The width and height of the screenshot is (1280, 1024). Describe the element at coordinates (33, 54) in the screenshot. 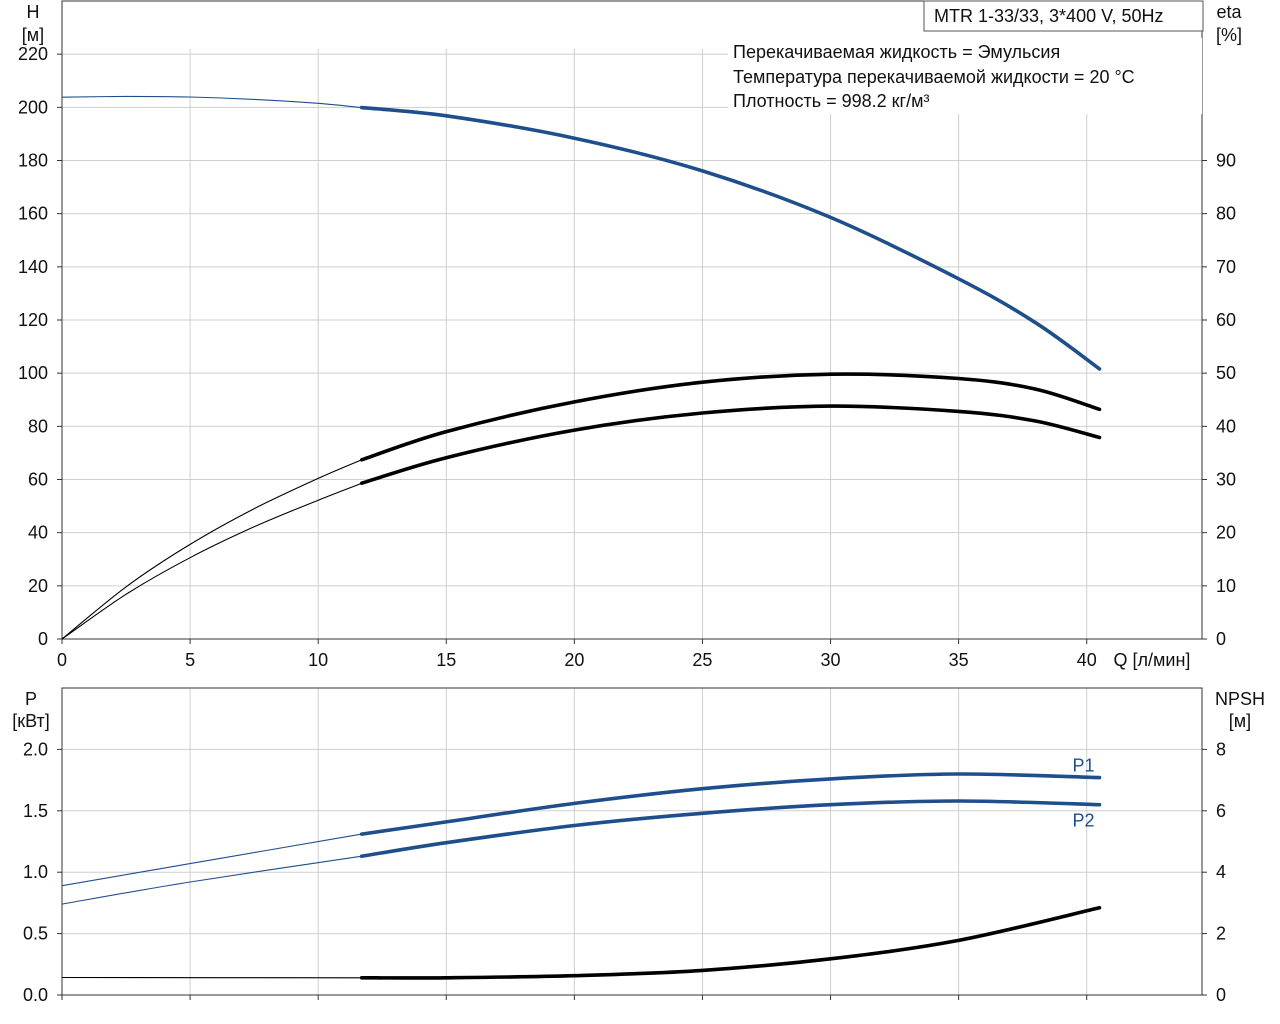

I see `top-left-tick-label-11: 220` at that location.